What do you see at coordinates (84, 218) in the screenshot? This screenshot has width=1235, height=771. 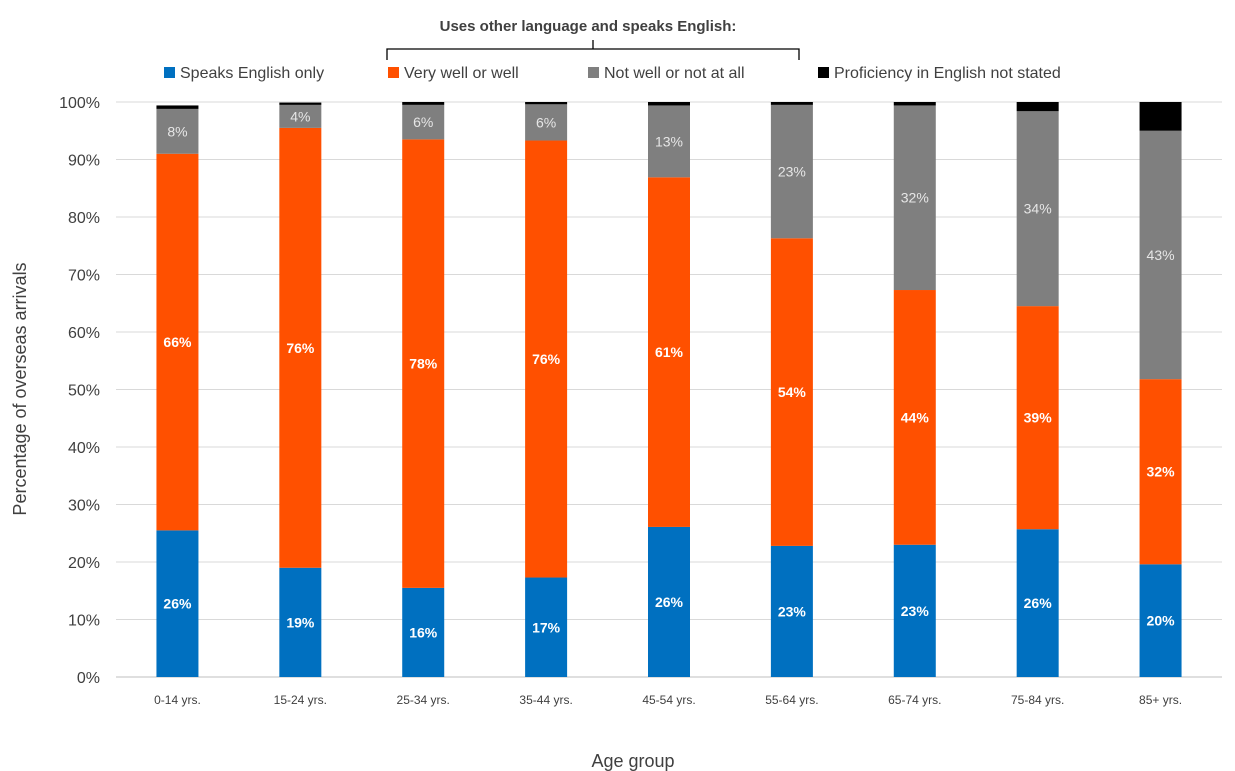 I see `y-tick-label: 80%` at bounding box center [84, 218].